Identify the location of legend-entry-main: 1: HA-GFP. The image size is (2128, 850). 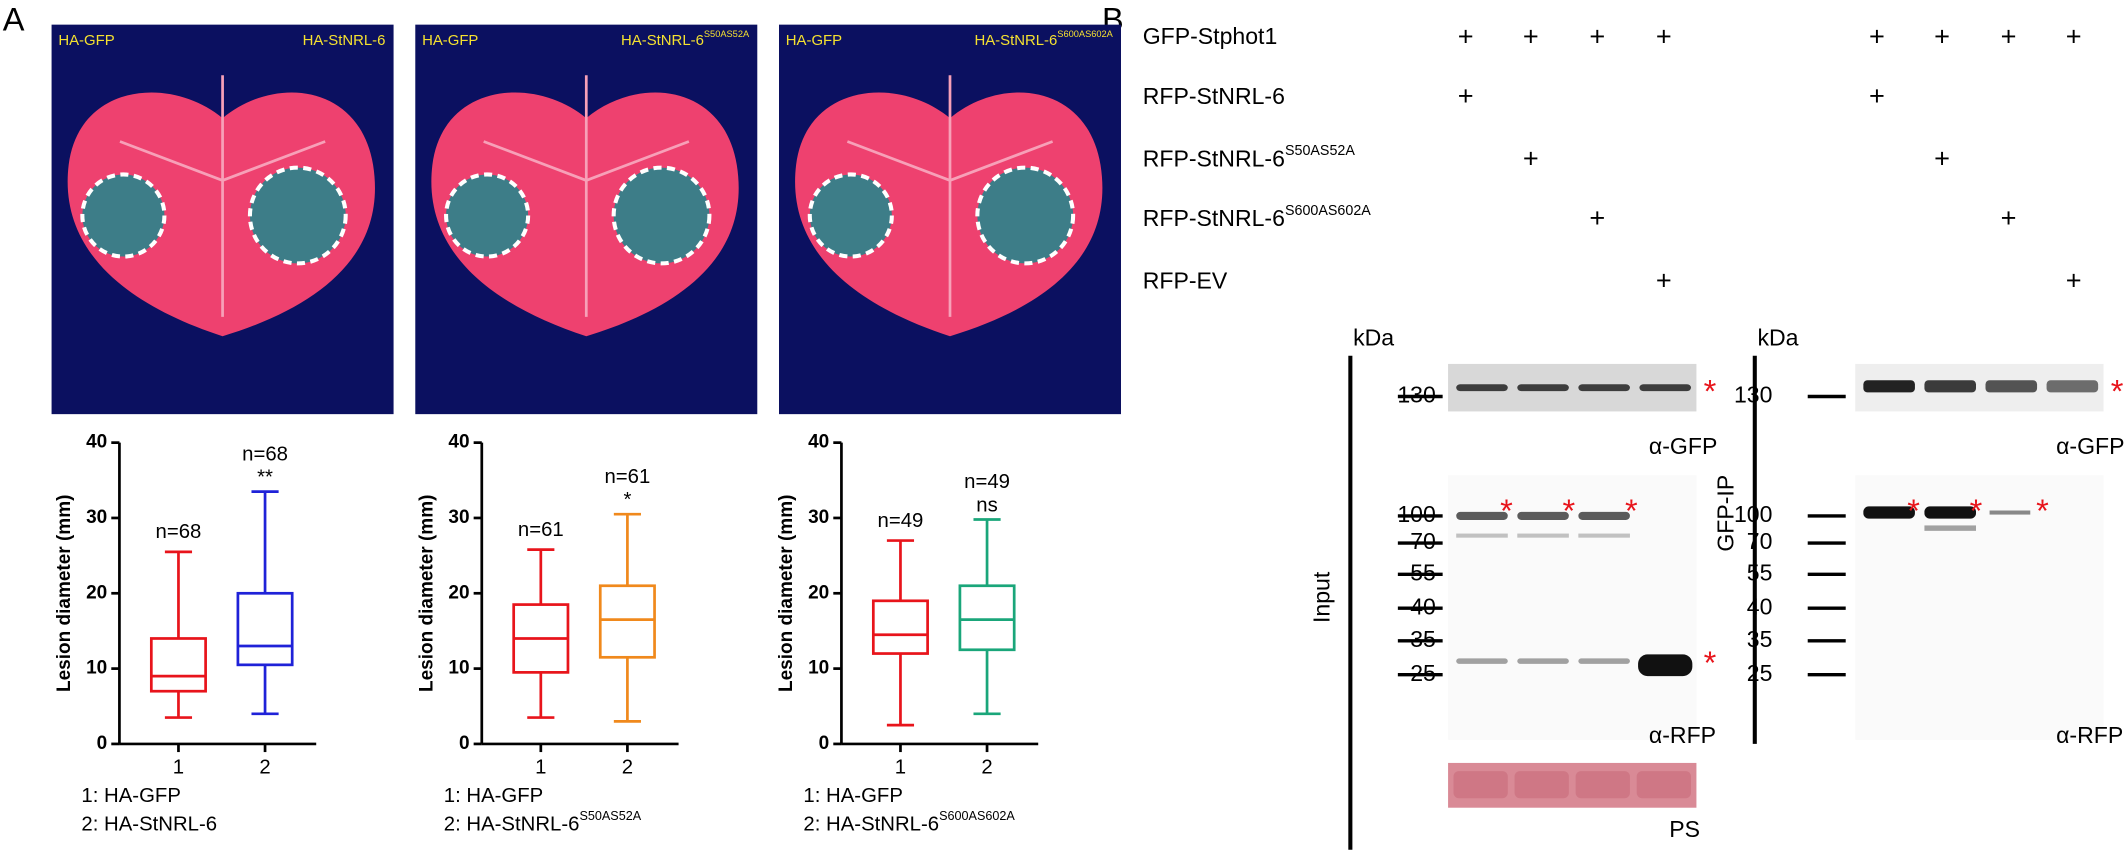
(852, 796).